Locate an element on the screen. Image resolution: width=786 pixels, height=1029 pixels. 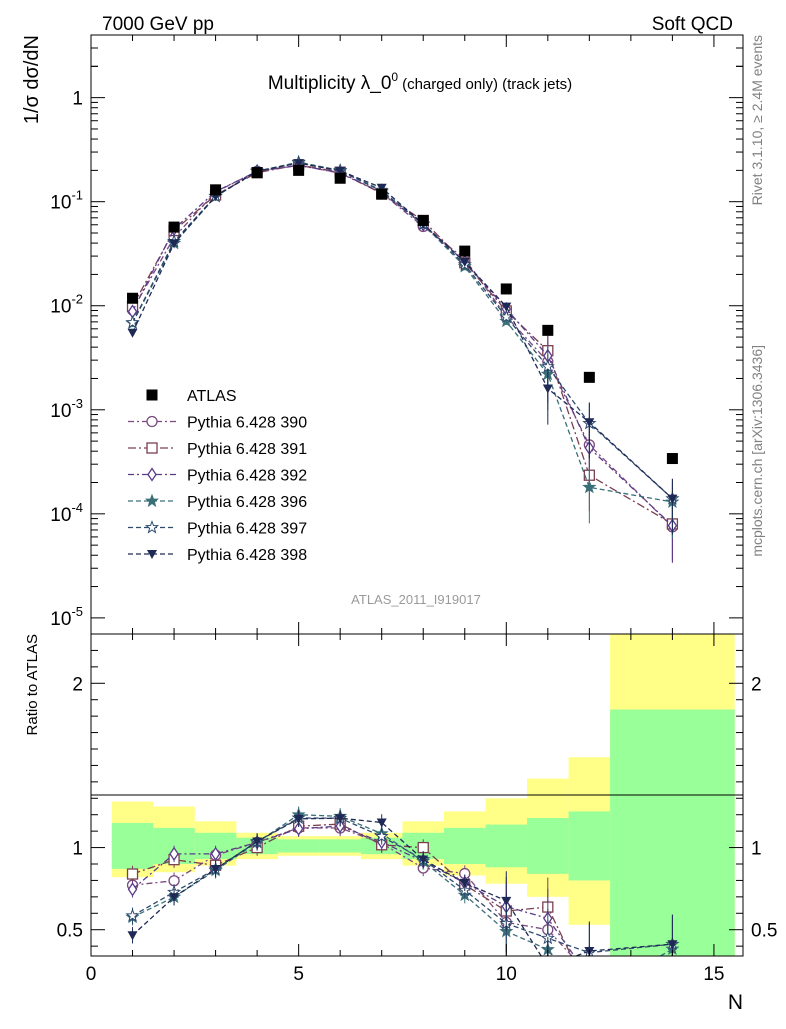
y-axis-label: 1/σ dσ/dN is located at coordinates (32, 79).